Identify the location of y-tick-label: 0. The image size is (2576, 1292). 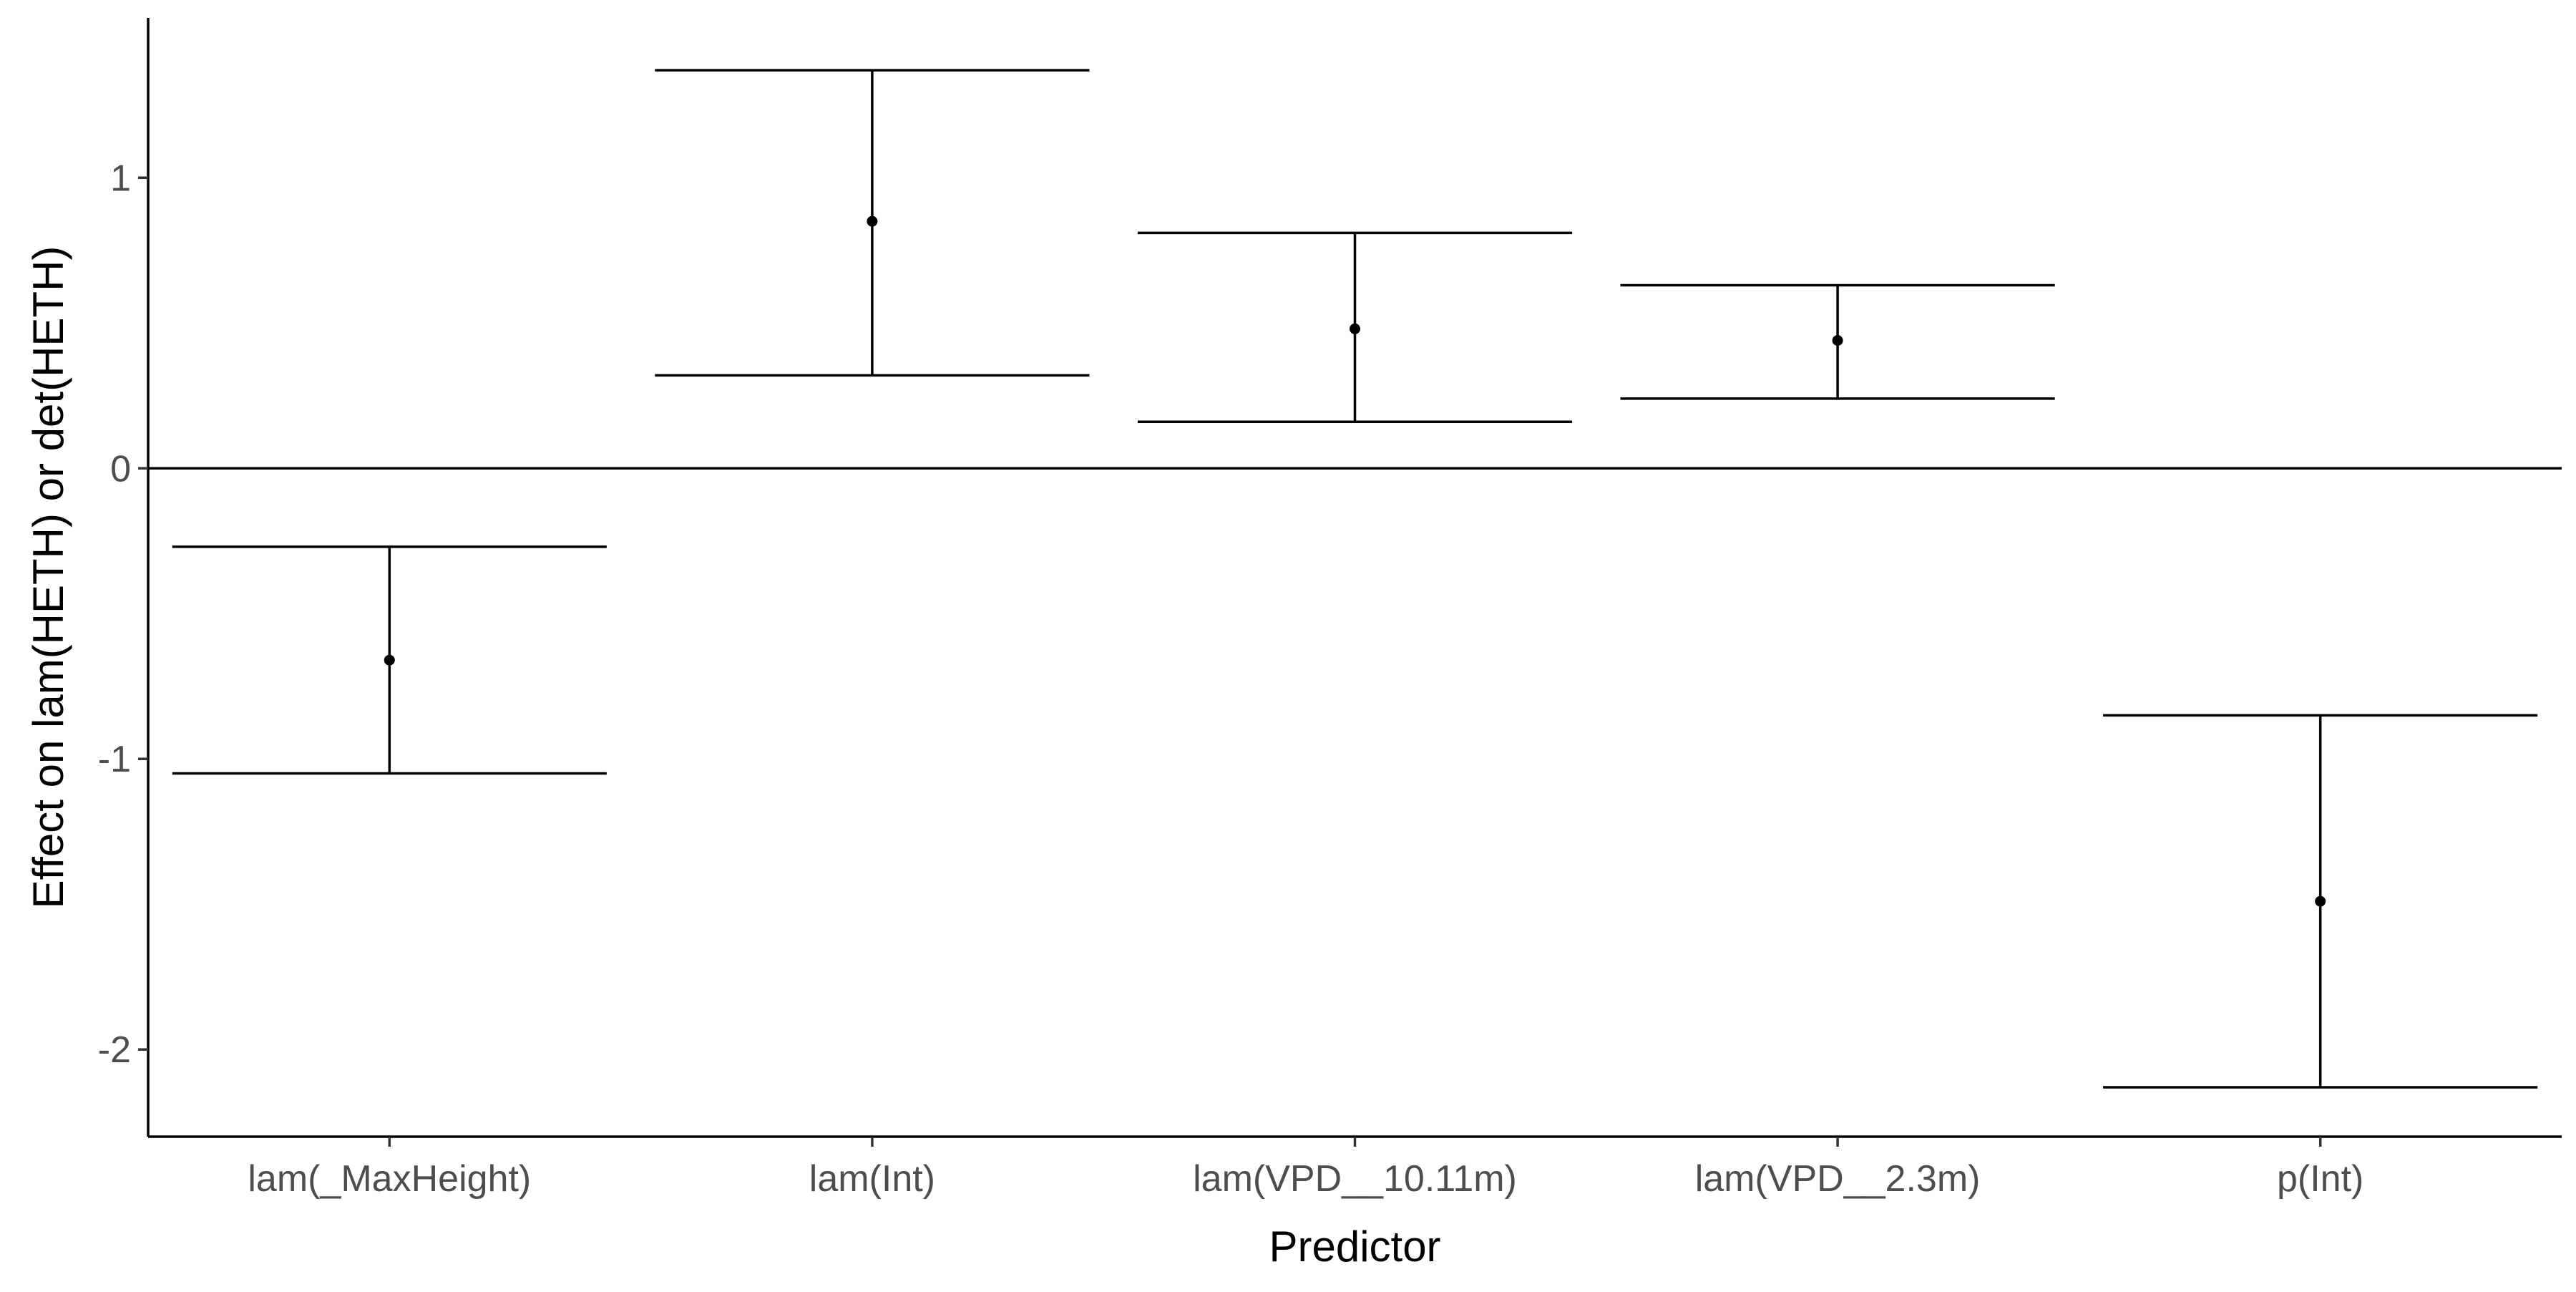
(120, 469).